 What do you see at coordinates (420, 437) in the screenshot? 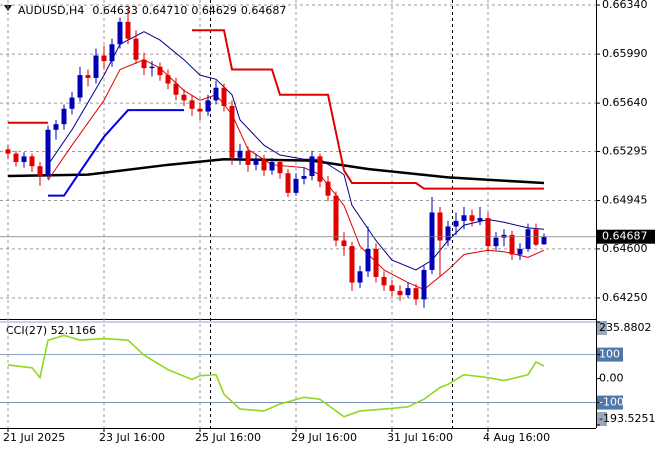
I see `x-tick-label: 31 Jul 16:00` at bounding box center [420, 437].